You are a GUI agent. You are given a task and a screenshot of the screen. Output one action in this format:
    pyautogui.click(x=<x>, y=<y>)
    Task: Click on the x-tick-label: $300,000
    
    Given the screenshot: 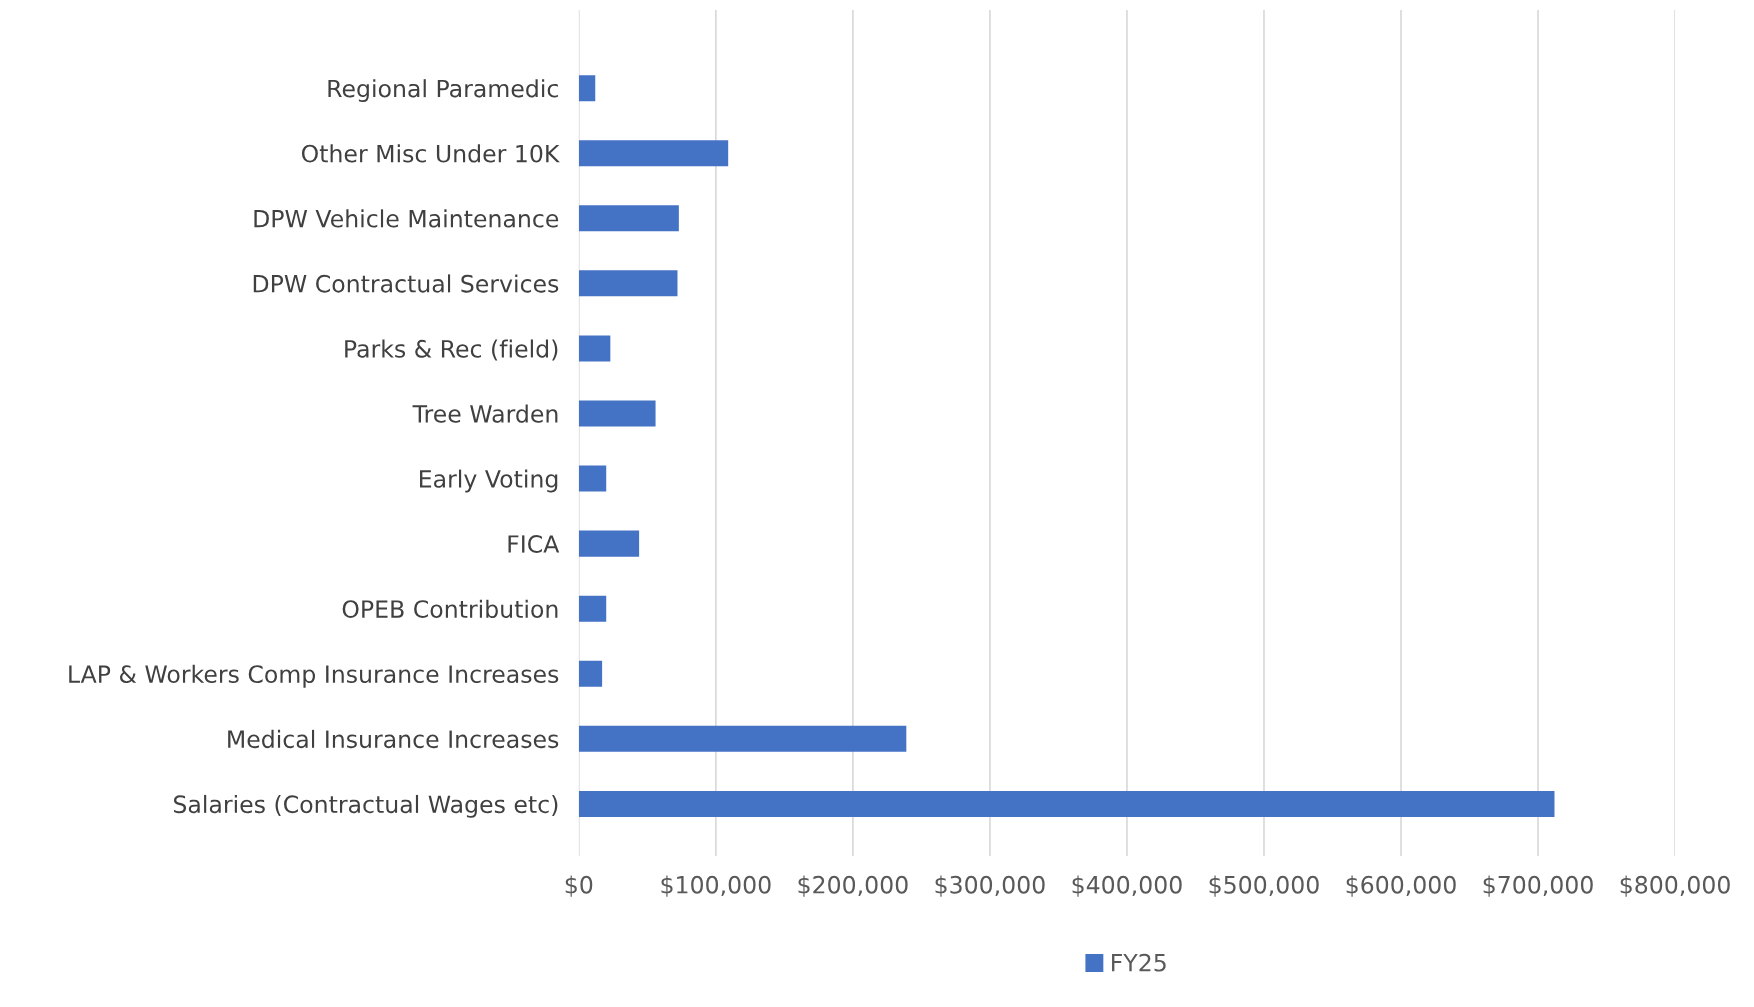 What is the action you would take?
    pyautogui.click(x=990, y=886)
    